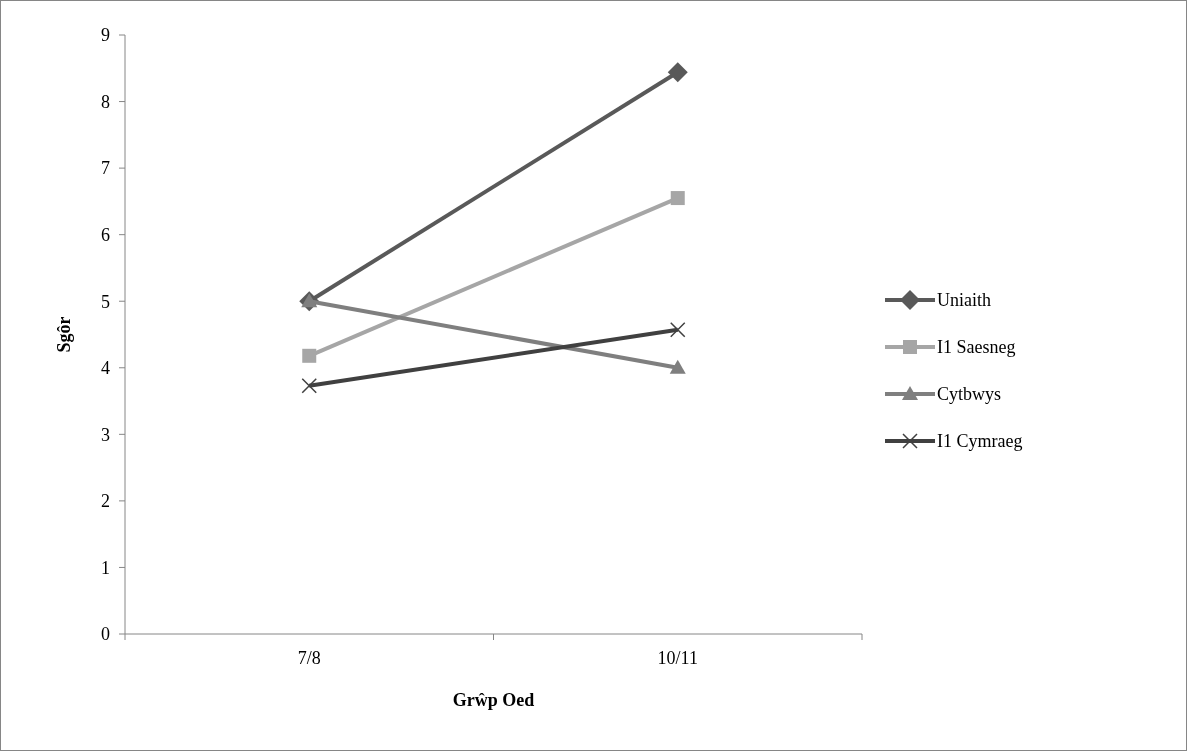  I want to click on legend-label: Cytbwys, so click(969, 394).